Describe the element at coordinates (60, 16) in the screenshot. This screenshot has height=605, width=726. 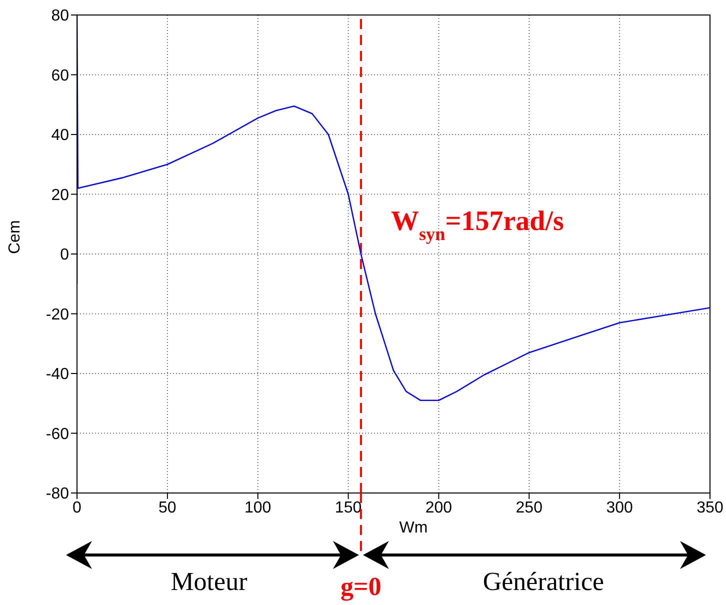
I see `y-tick-label: 80` at that location.